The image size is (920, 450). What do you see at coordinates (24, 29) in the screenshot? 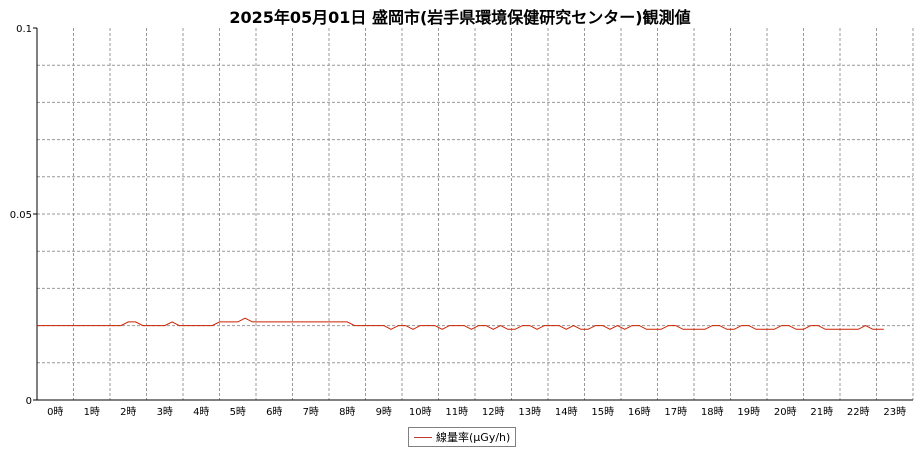
I see `y-tick-label: 0.1` at bounding box center [24, 29].